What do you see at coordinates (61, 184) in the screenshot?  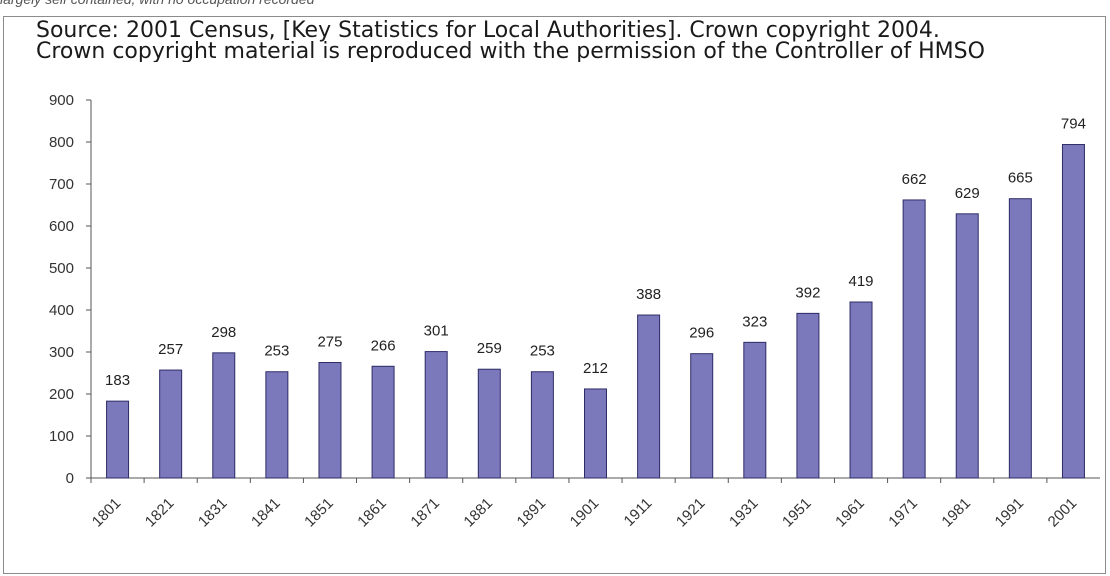 I see `y-tick-label: 700` at bounding box center [61, 184].